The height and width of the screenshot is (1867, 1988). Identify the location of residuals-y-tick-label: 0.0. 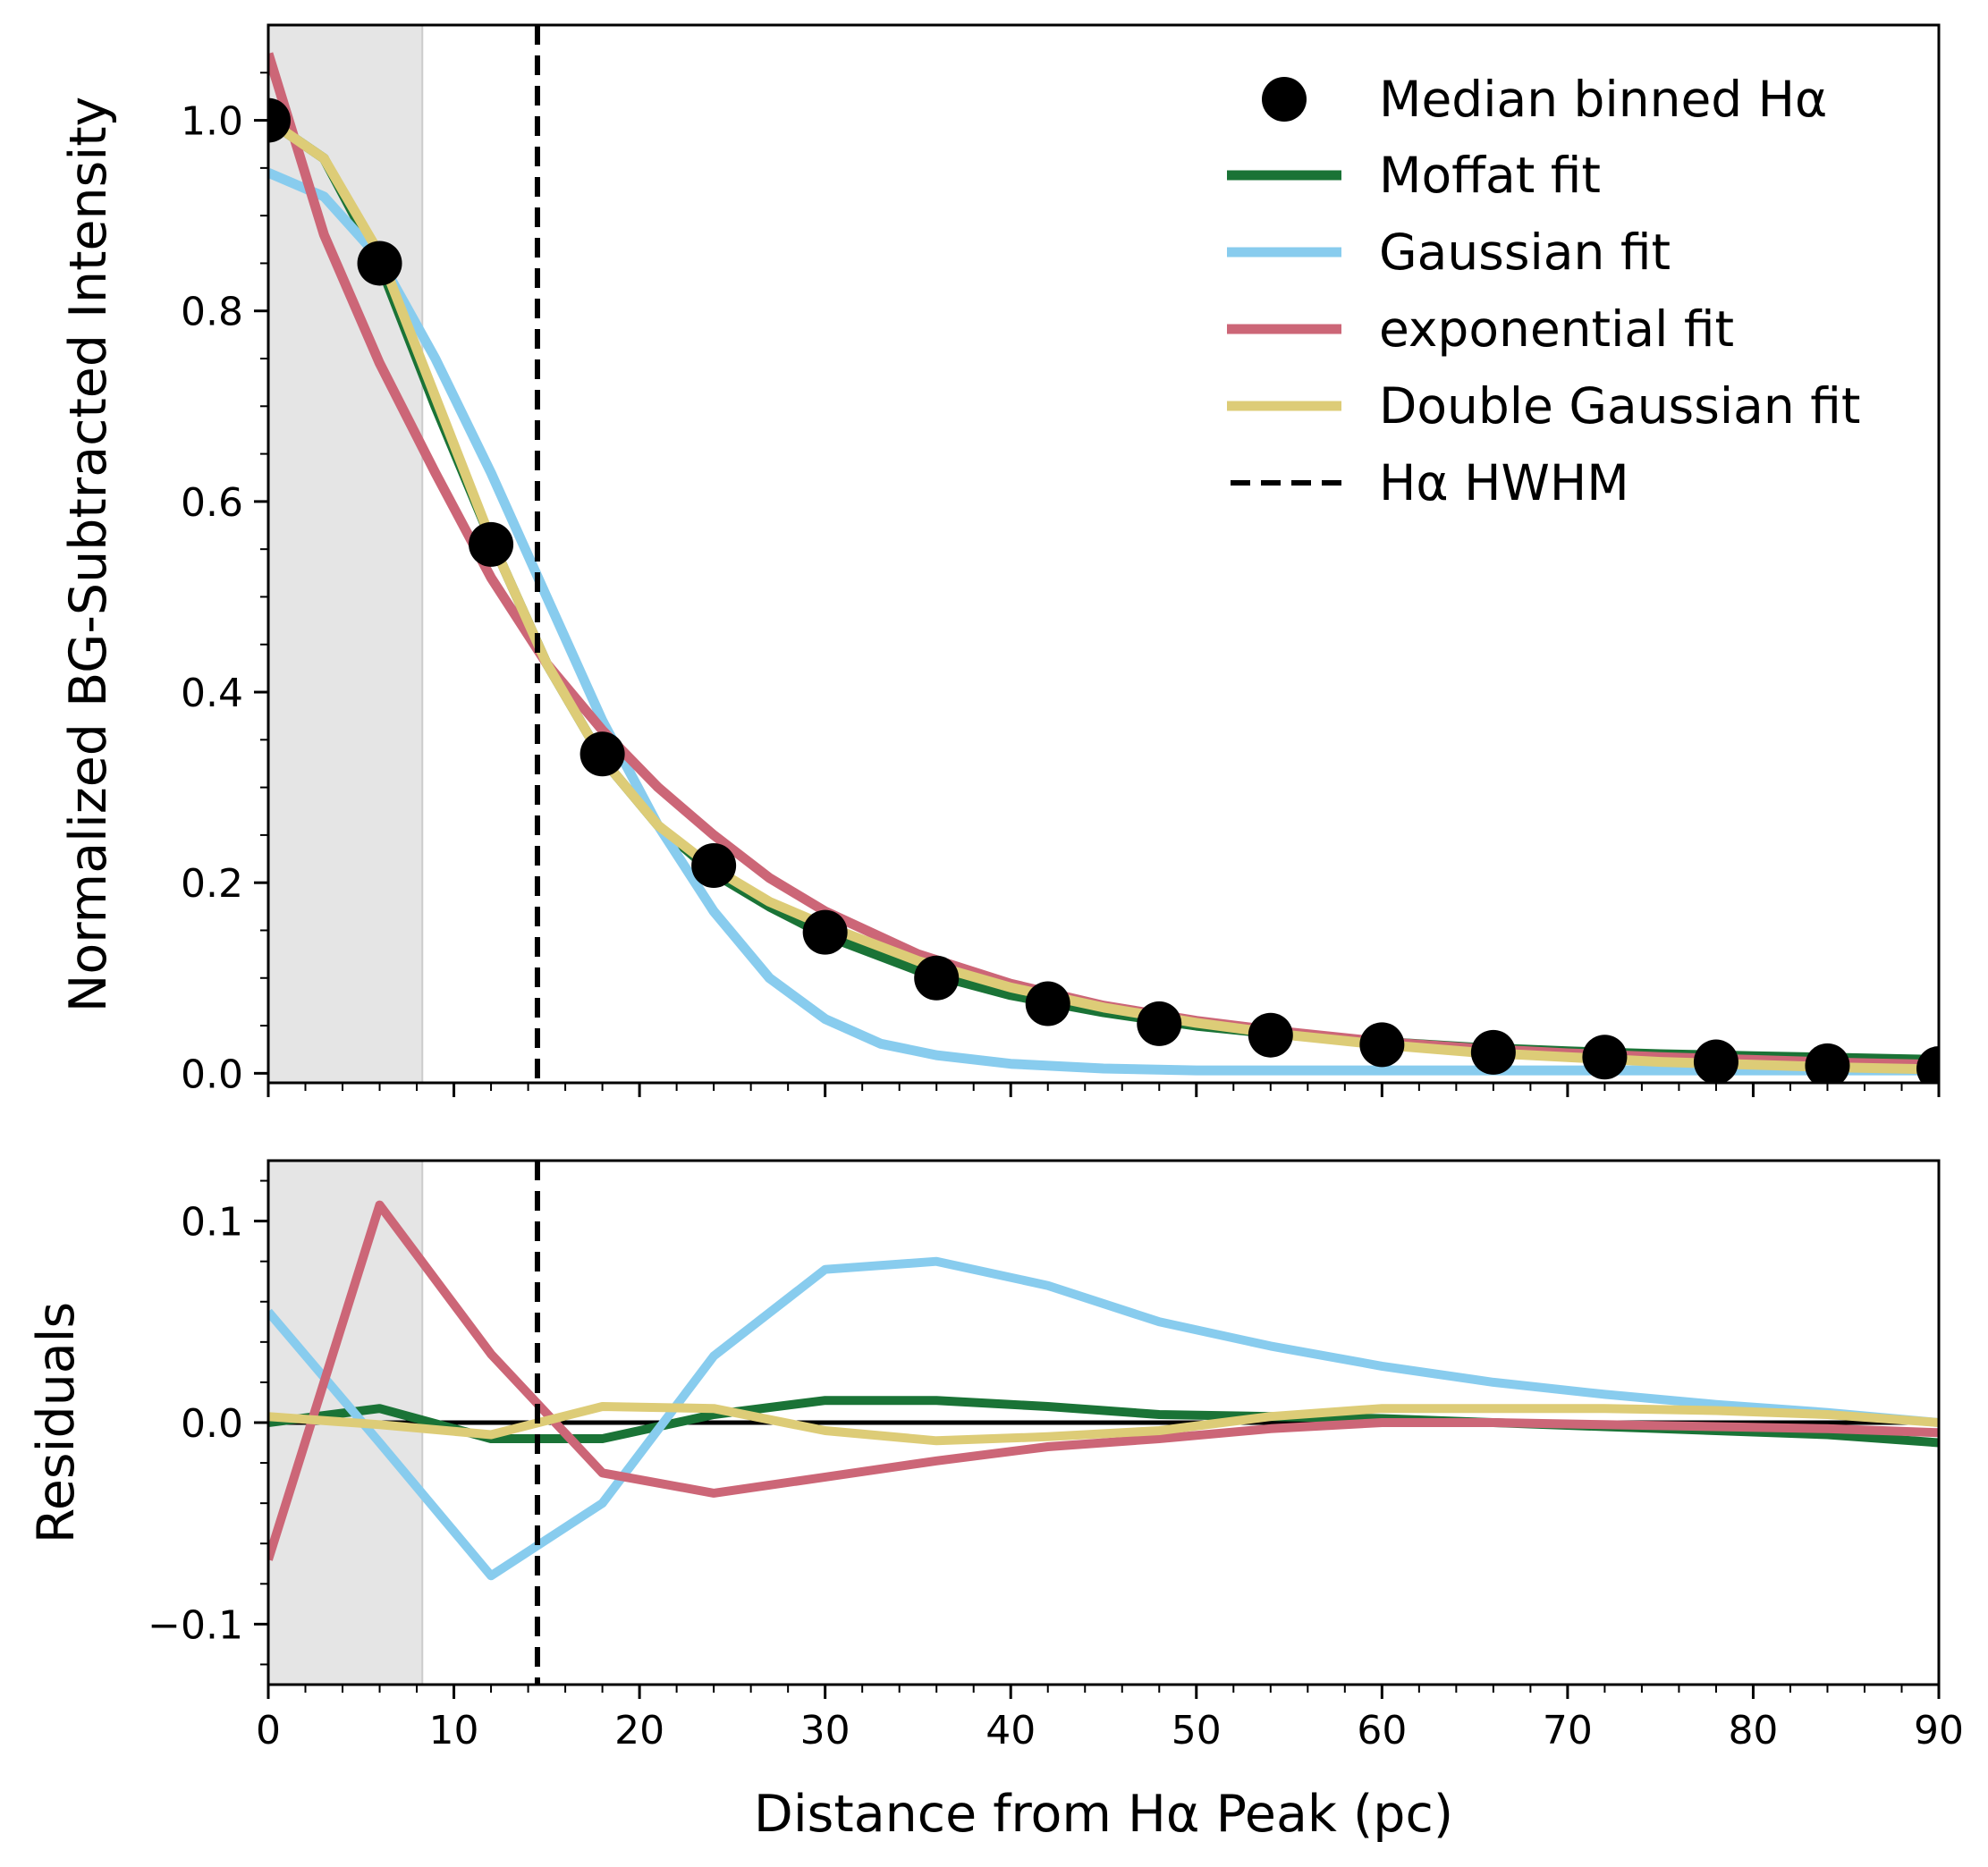
(212, 1424).